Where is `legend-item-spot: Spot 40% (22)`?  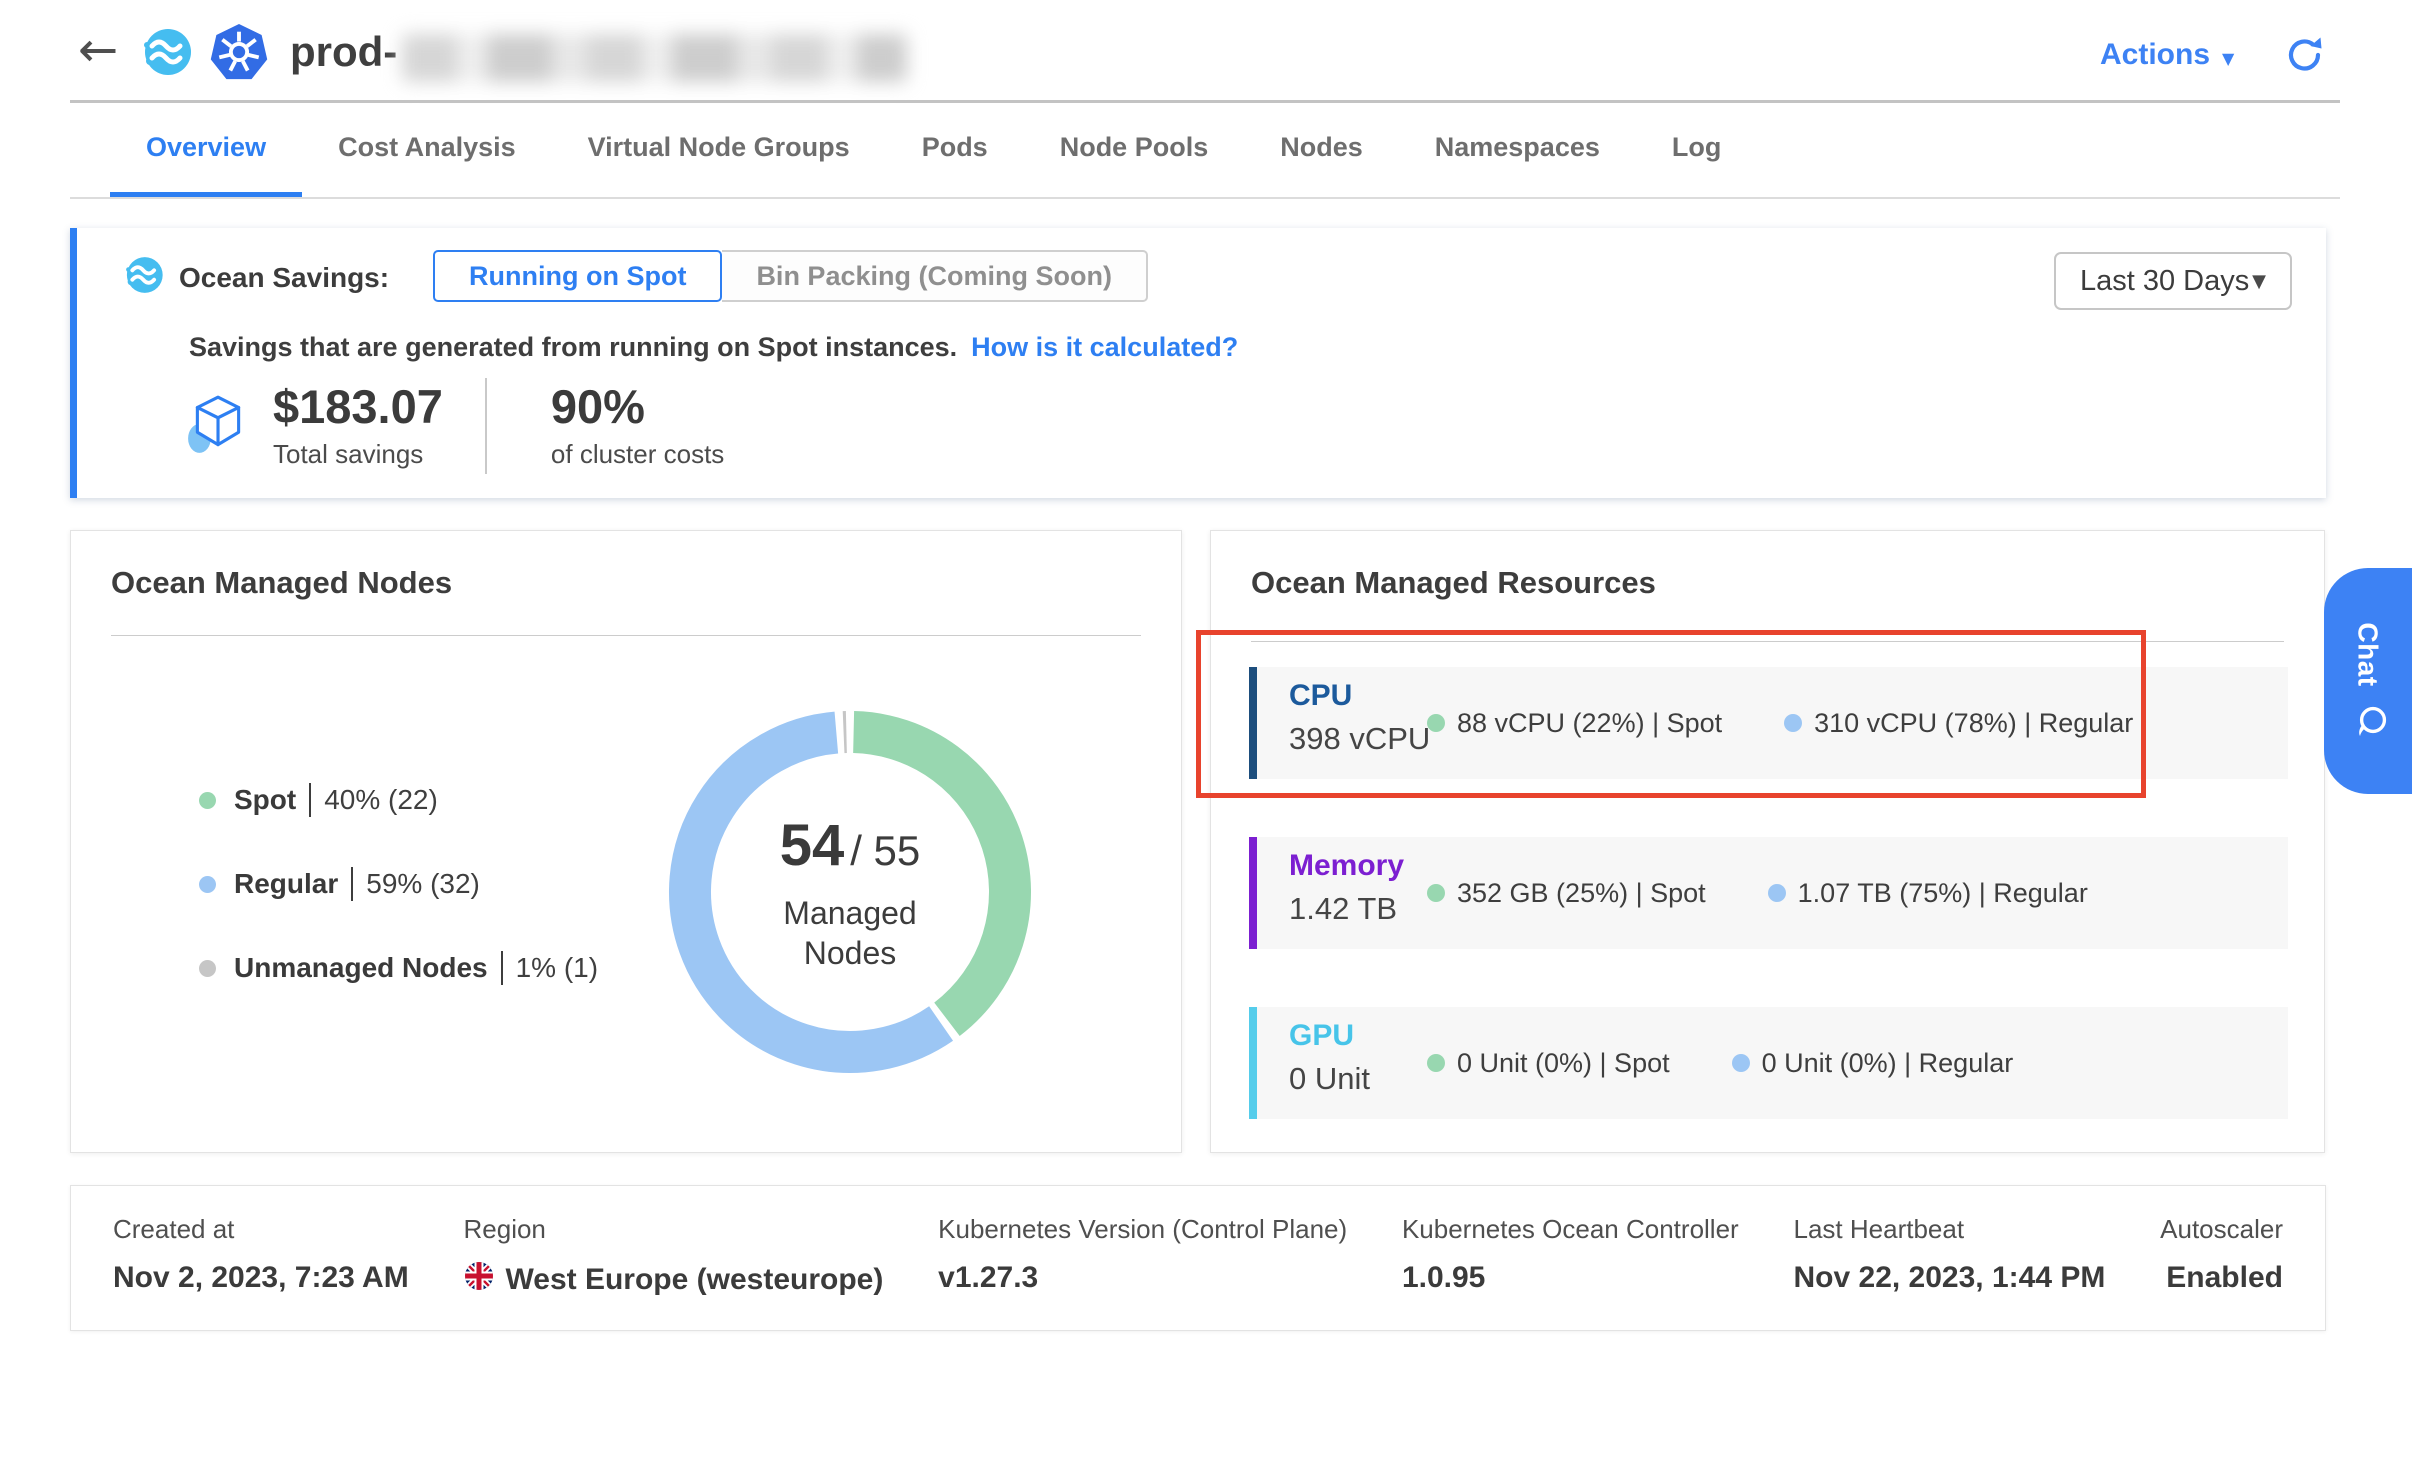 legend-item-spot: Spot 40% (22) is located at coordinates (398, 800).